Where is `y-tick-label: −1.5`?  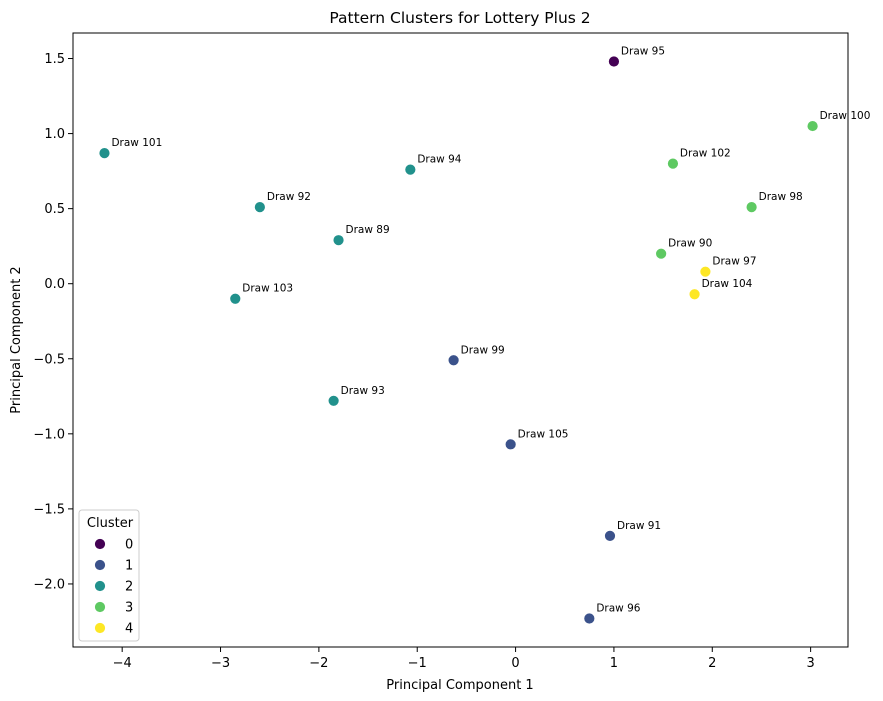 y-tick-label: −1.5 is located at coordinates (49, 509).